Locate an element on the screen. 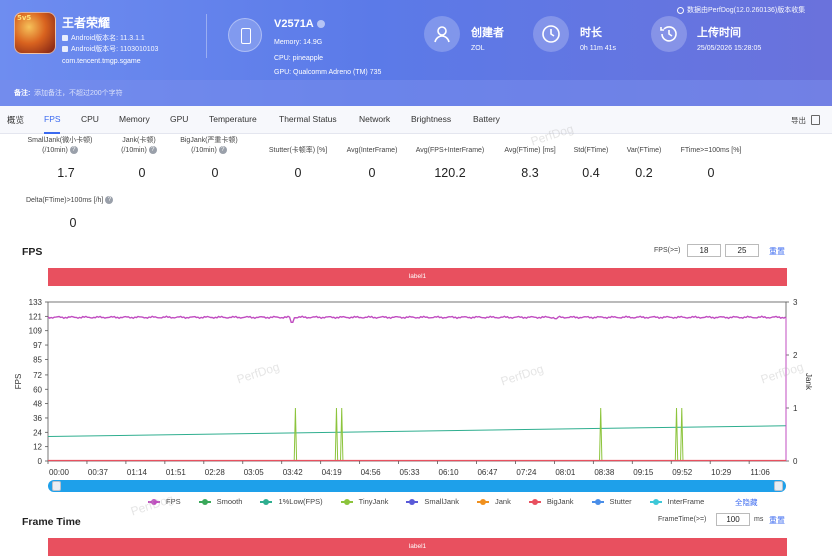  x-tick-label: 00:37 is located at coordinates (98, 472).